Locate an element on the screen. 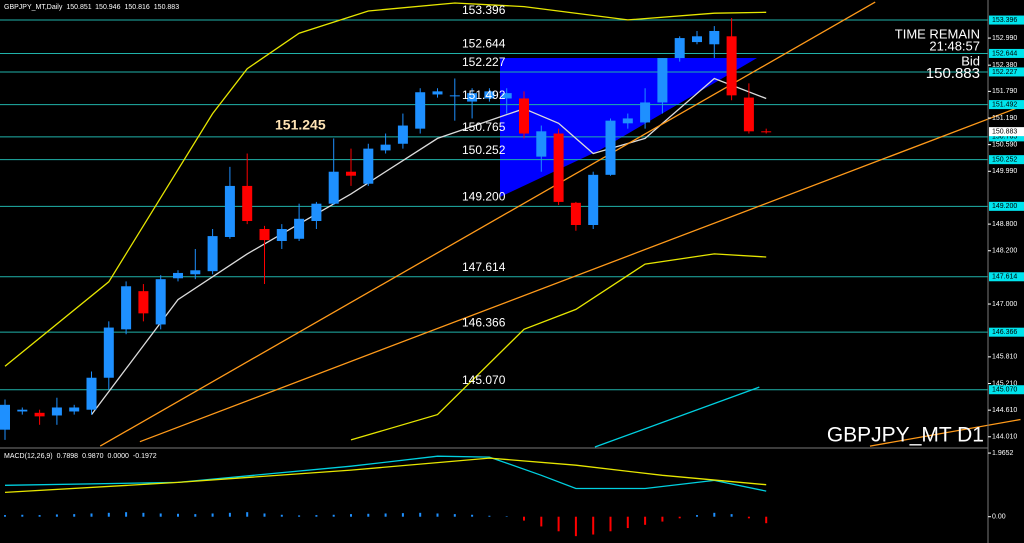 The width and height of the screenshot is (1024, 543). level-axis-label: 150.252 is located at coordinates (1004, 159).